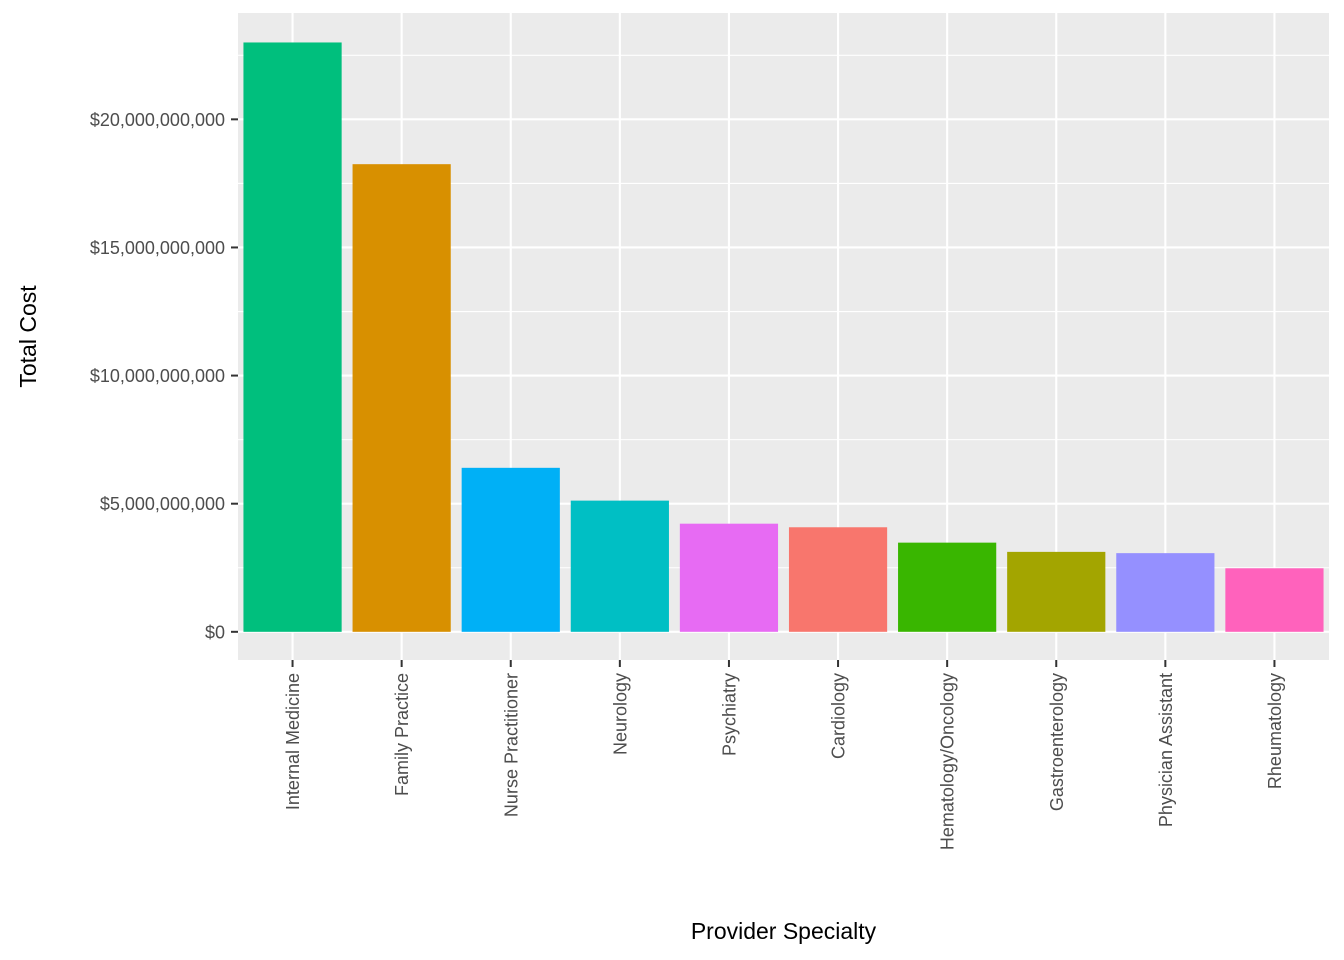 The width and height of the screenshot is (1344, 960). What do you see at coordinates (157, 120) in the screenshot?
I see `y-tick-label: $20,000,000,000` at bounding box center [157, 120].